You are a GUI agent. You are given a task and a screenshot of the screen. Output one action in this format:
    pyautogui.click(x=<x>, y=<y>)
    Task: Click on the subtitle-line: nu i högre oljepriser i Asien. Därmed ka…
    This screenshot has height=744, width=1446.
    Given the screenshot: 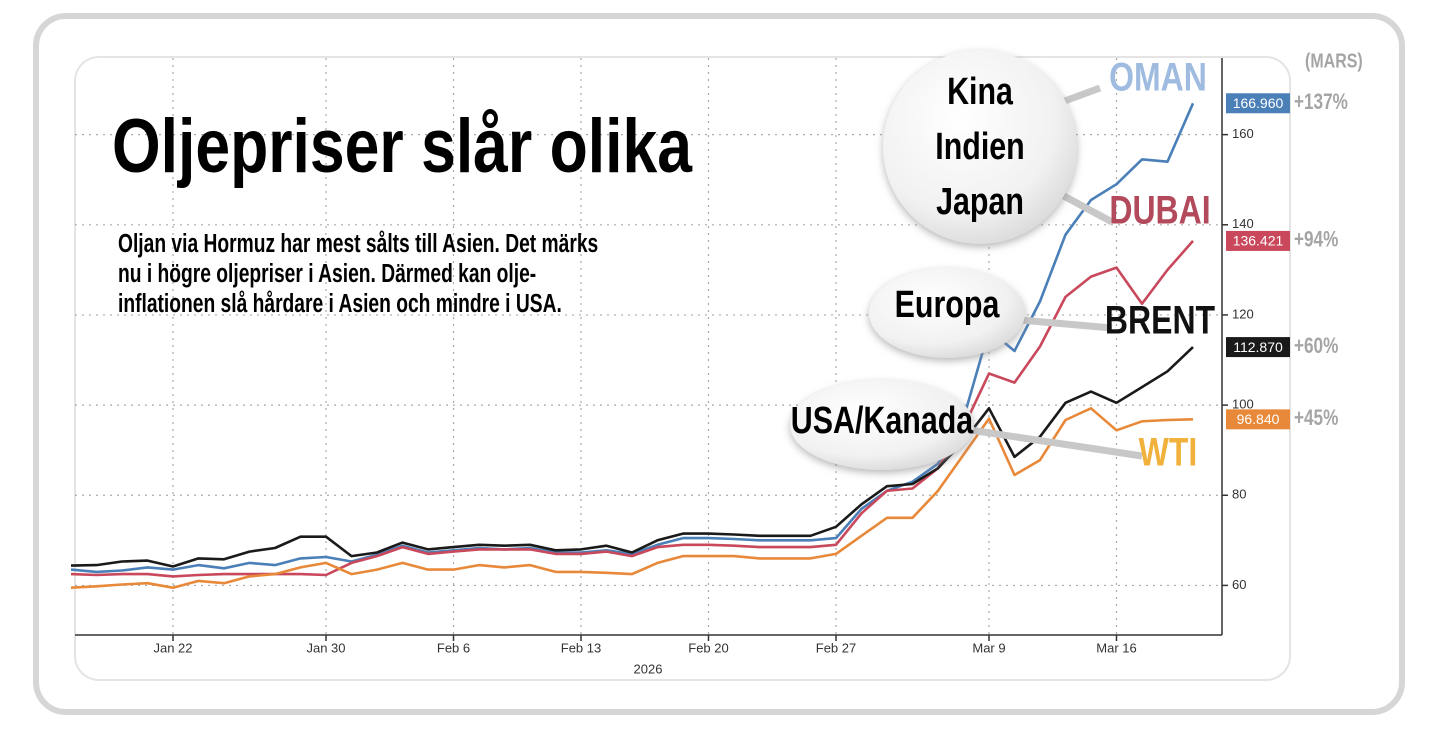 What is the action you would take?
    pyautogui.click(x=327, y=273)
    